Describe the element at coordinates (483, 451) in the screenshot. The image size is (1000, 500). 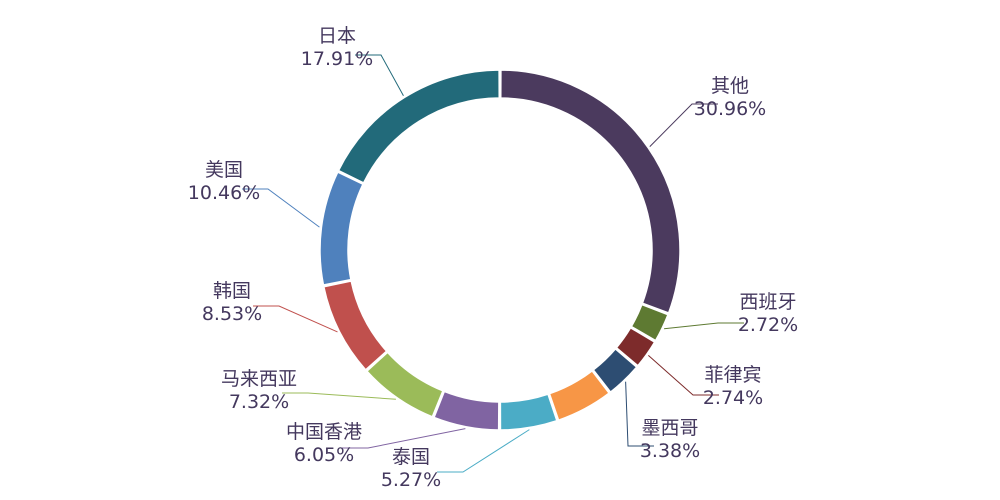
I see `leader-line-泰国` at that location.